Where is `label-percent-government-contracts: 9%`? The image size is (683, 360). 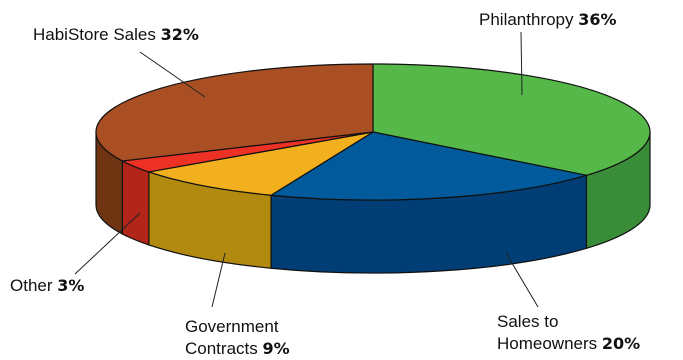 label-percent-government-contracts: 9% is located at coordinates (275, 348).